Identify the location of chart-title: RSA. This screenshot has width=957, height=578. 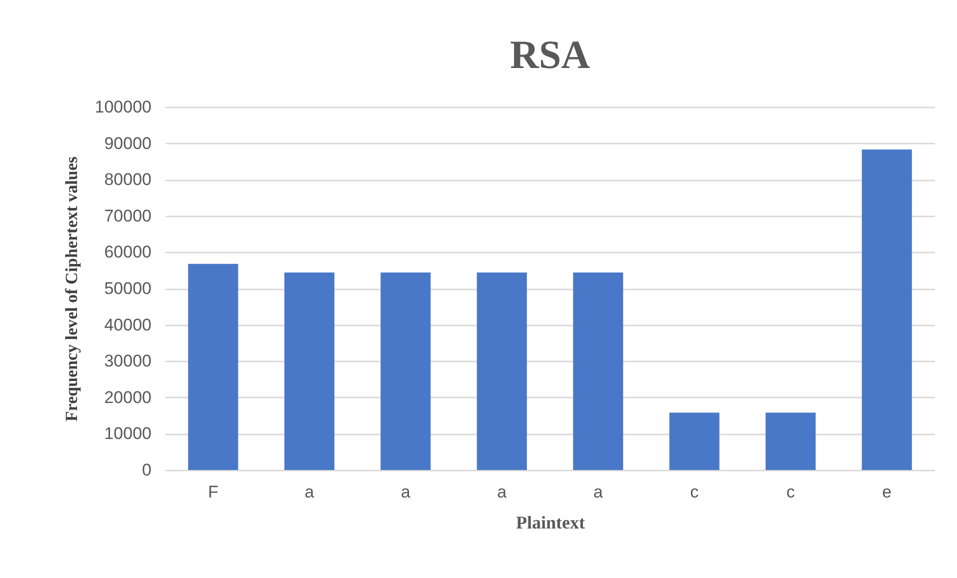
(550, 54).